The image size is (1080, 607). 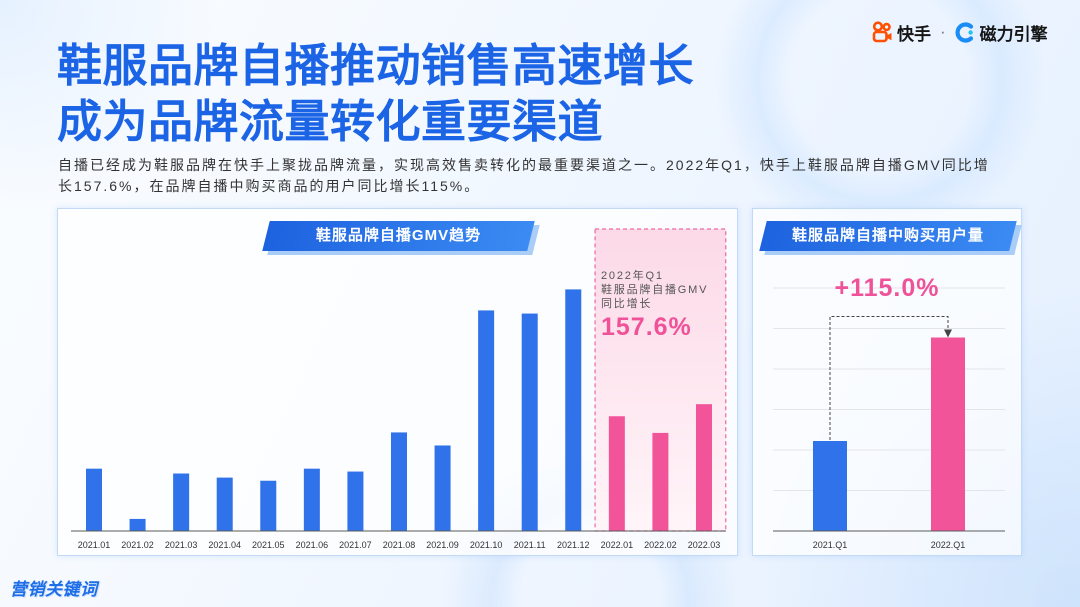 I want to click on x-tick-label: 2021.04, so click(x=224, y=545).